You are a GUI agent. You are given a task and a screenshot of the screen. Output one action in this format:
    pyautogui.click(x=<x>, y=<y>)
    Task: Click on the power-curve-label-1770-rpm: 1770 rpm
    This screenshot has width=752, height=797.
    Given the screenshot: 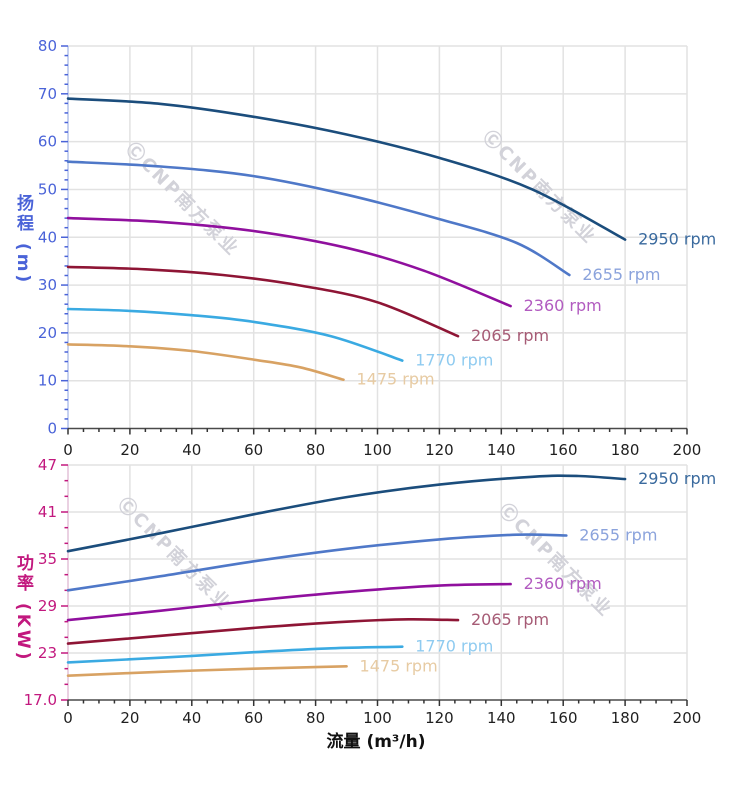 What is the action you would take?
    pyautogui.click(x=454, y=646)
    